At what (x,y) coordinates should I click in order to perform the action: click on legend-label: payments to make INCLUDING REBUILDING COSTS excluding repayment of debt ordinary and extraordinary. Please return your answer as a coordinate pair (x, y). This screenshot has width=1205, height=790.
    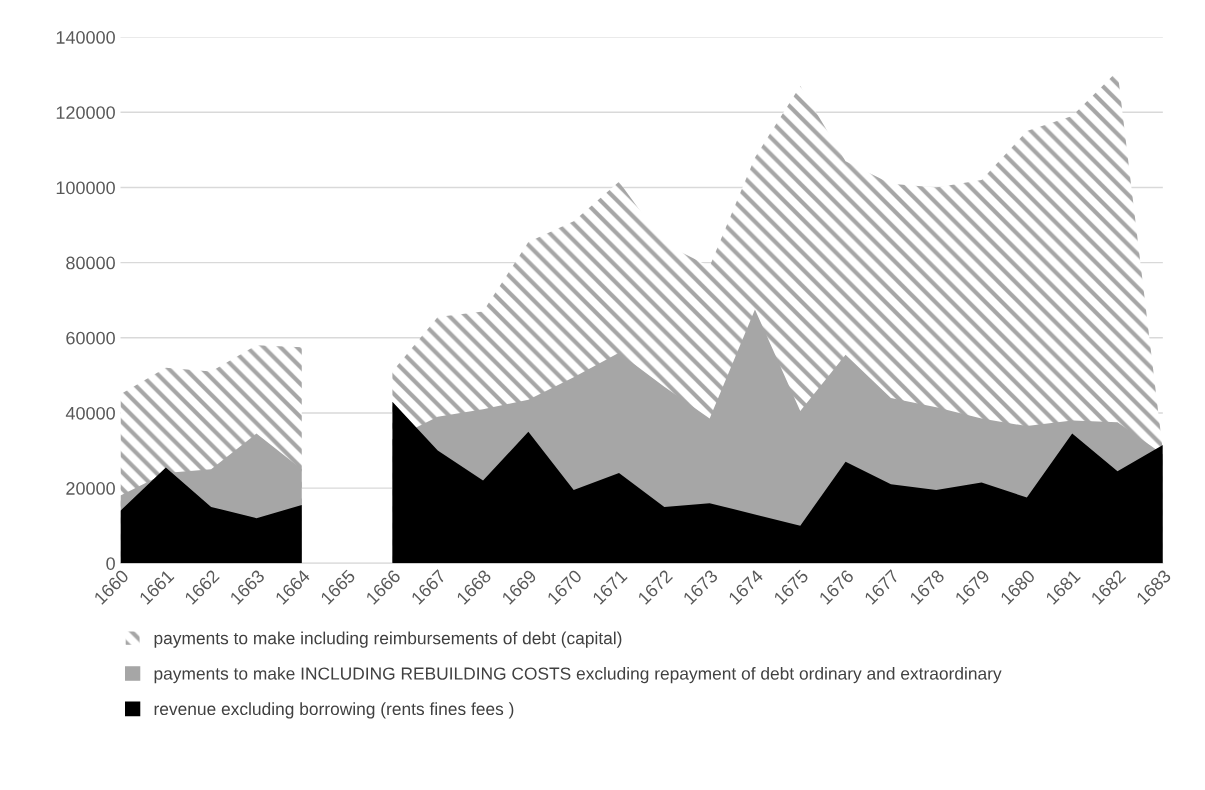
    Looking at the image, I should click on (578, 675).